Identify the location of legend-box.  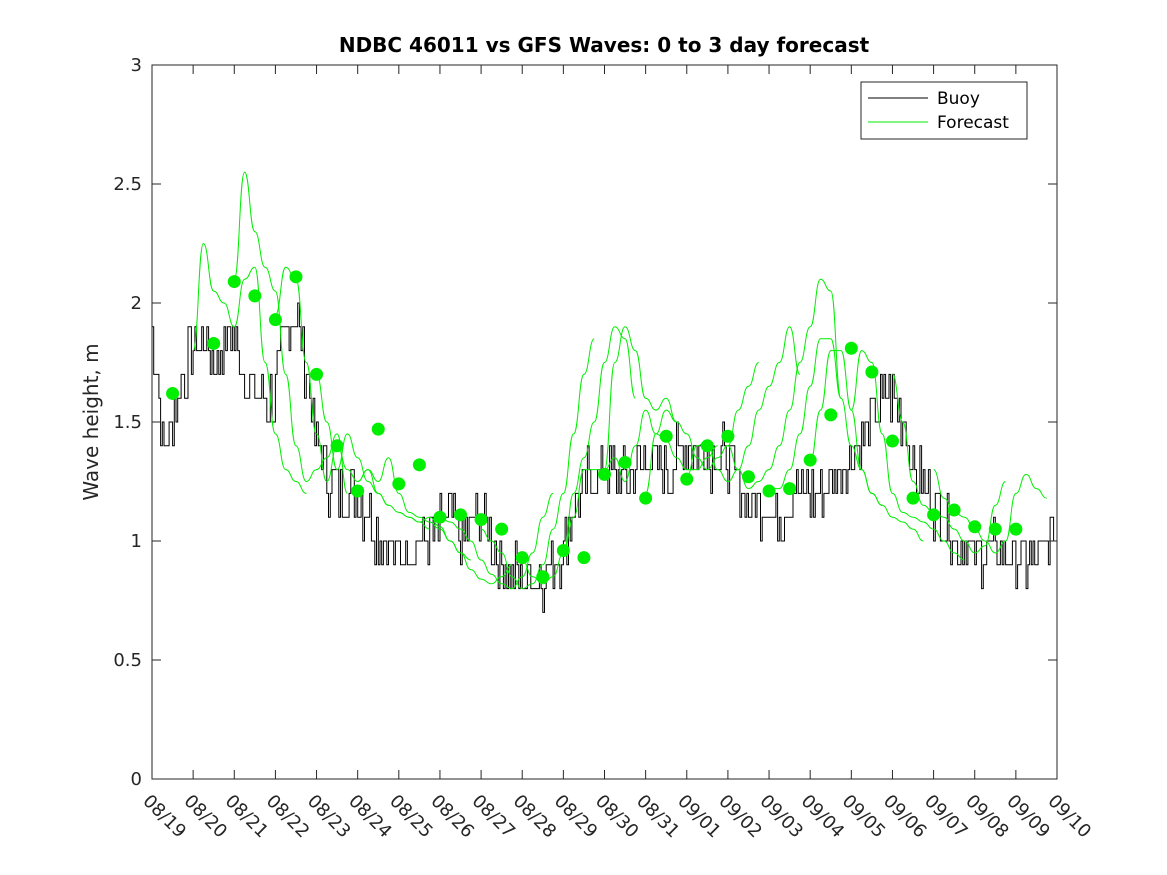
(944, 110).